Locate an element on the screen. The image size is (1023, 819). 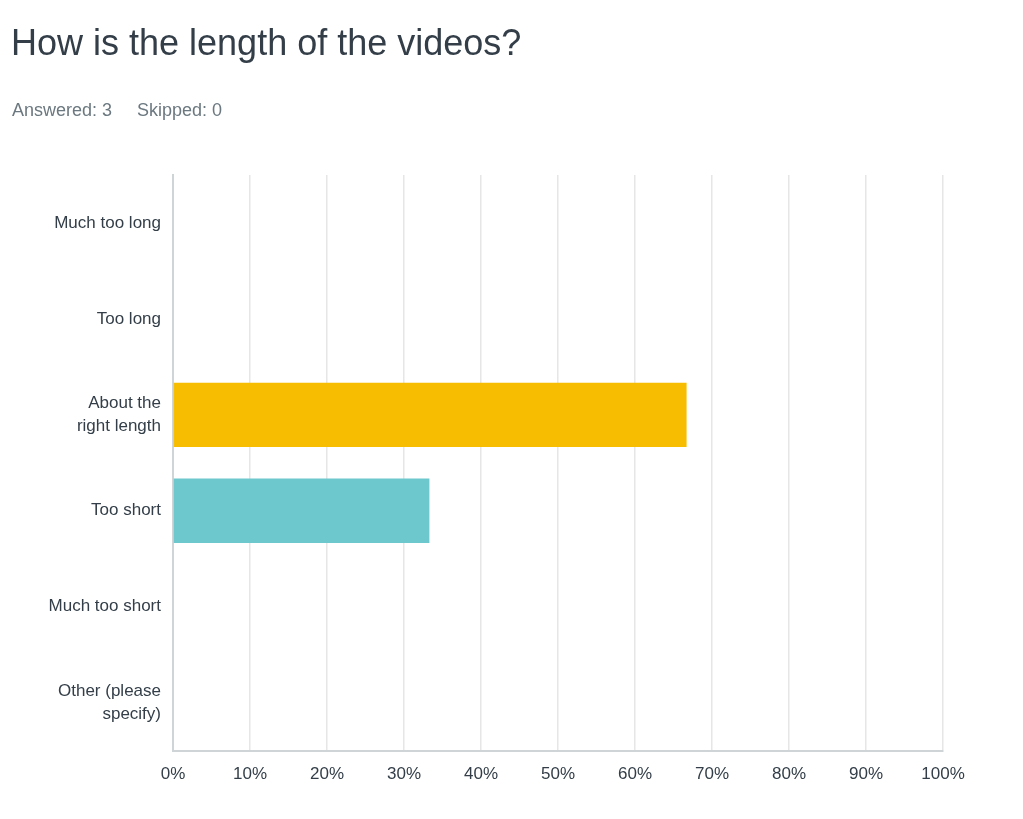
x-tick-label: 0% is located at coordinates (173, 774).